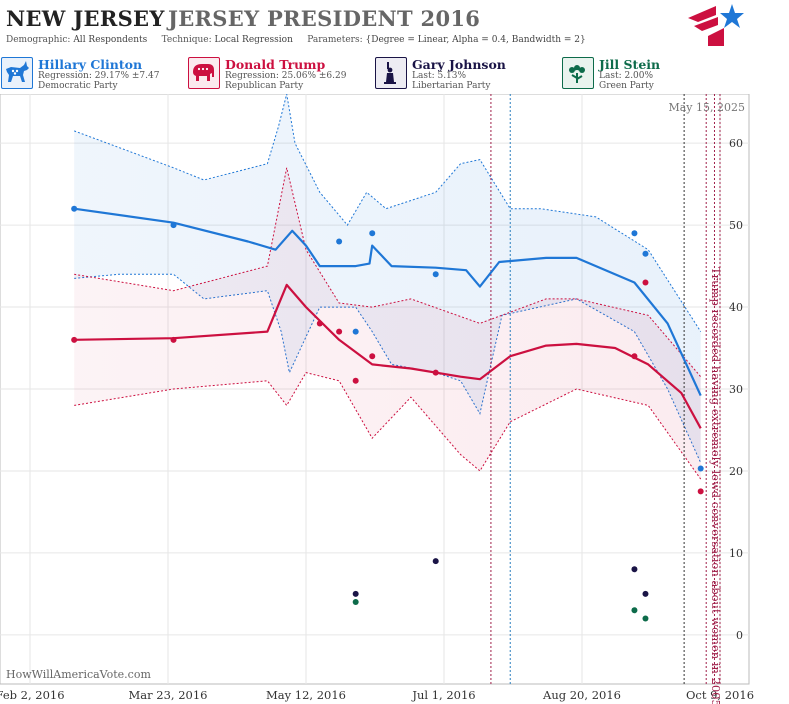 The width and height of the screenshot is (789, 704). Describe the element at coordinates (391, 73) in the screenshot. I see `liberty-statue-icon` at that location.